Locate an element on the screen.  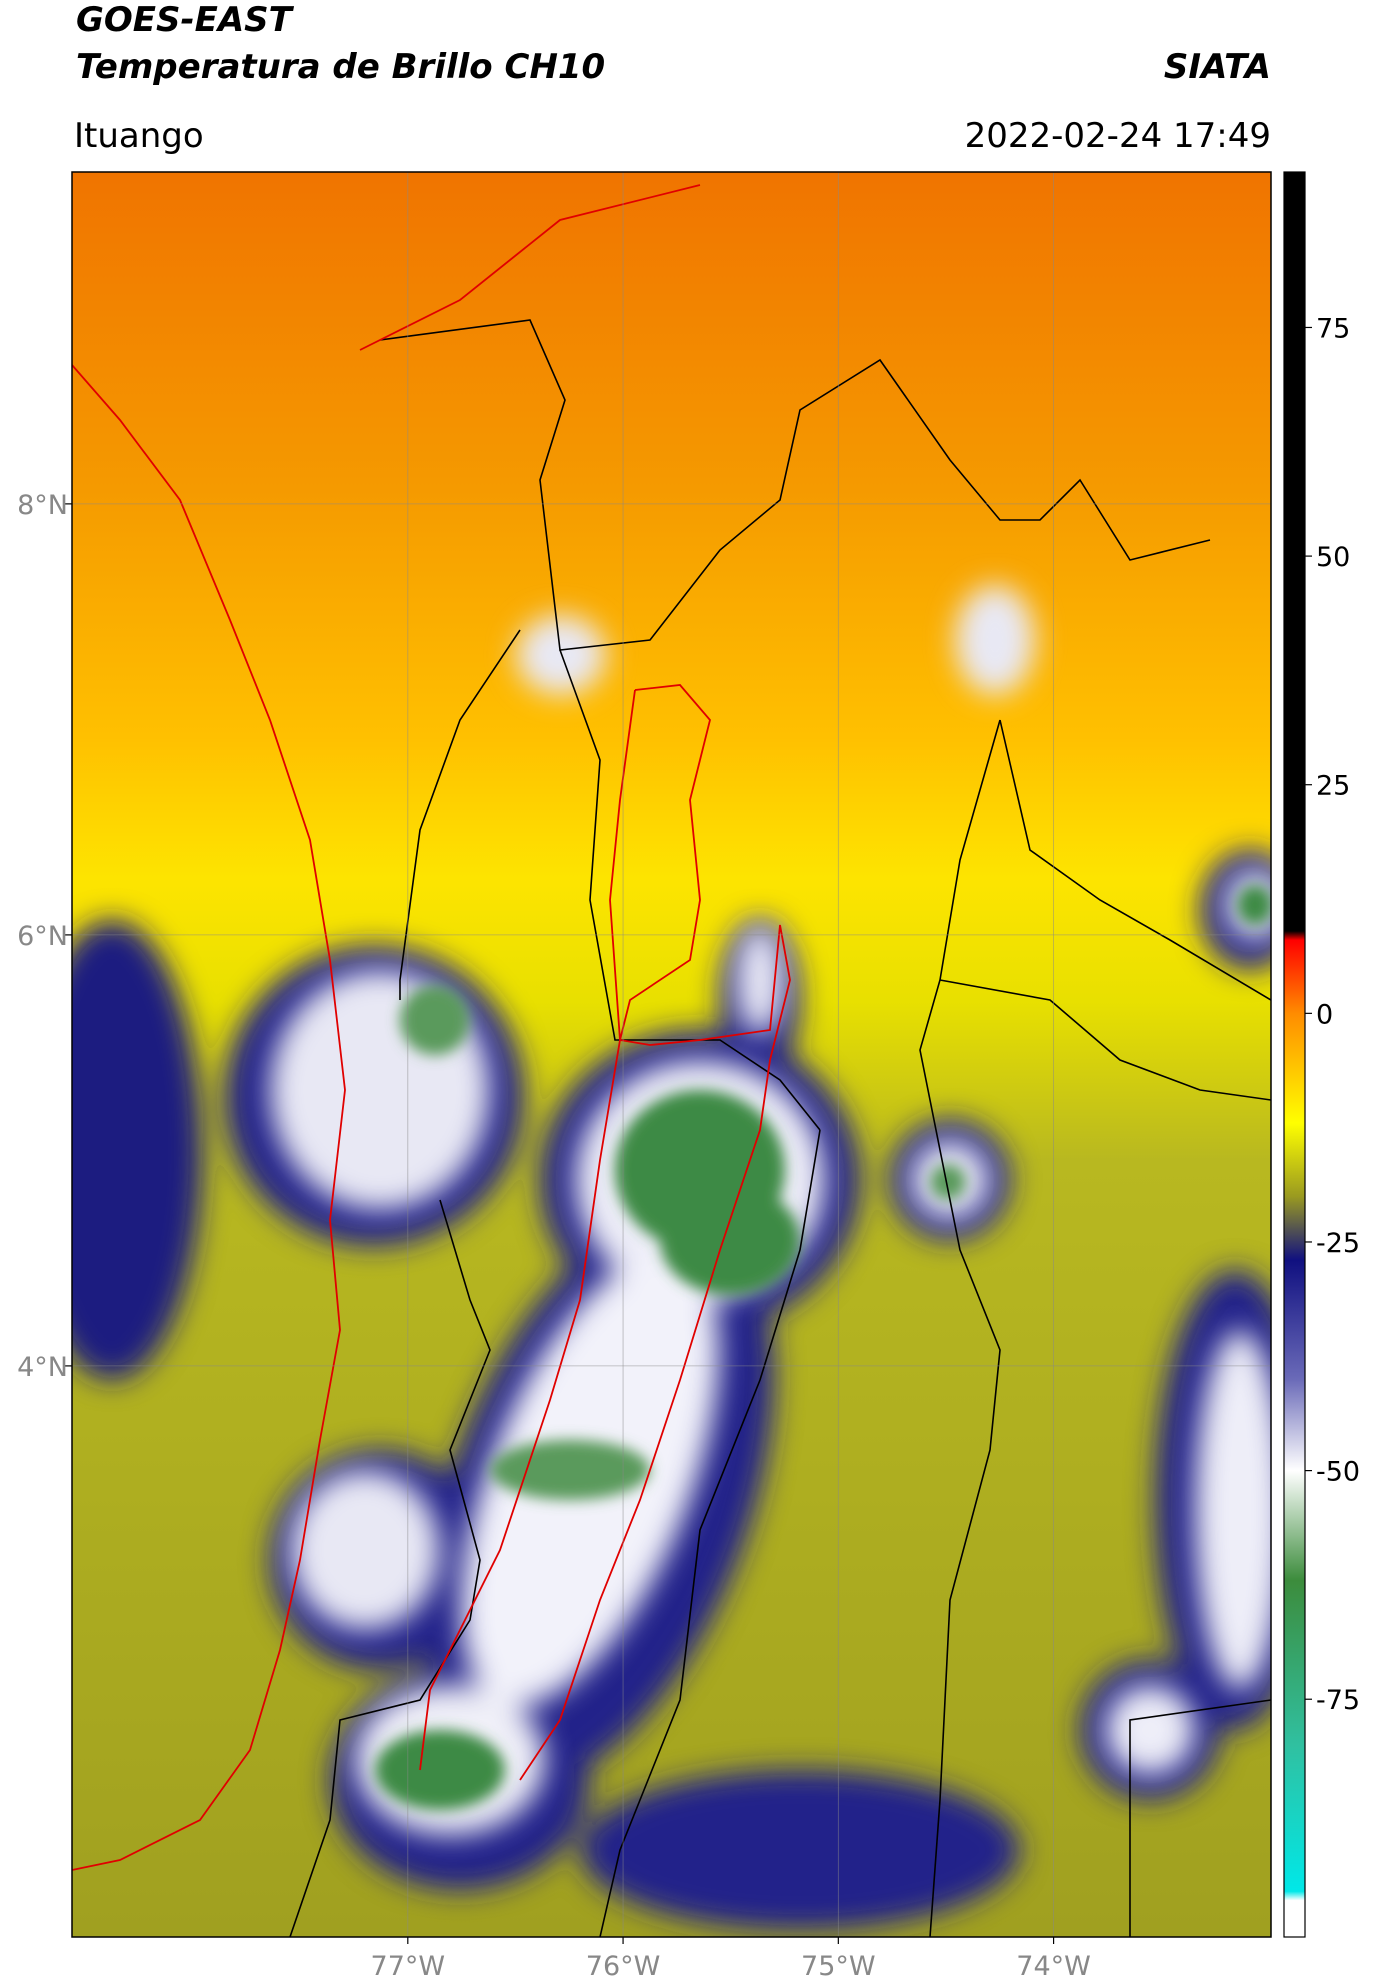
x-tick-label: 74°W is located at coordinates (1053, 1966).